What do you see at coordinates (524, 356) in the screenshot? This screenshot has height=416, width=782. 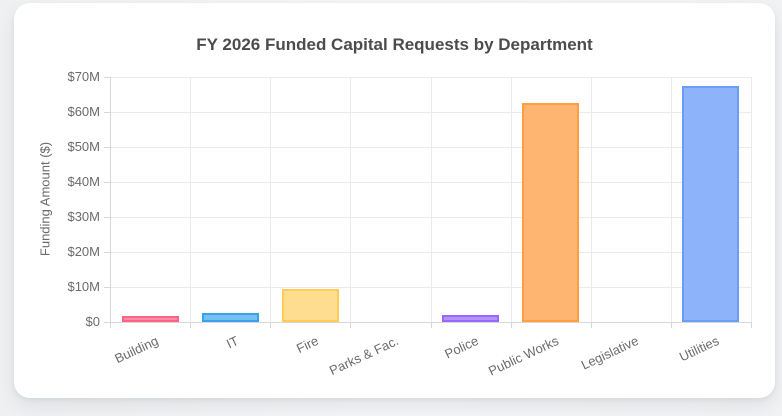 I see `x-tick-label: Public Works` at bounding box center [524, 356].